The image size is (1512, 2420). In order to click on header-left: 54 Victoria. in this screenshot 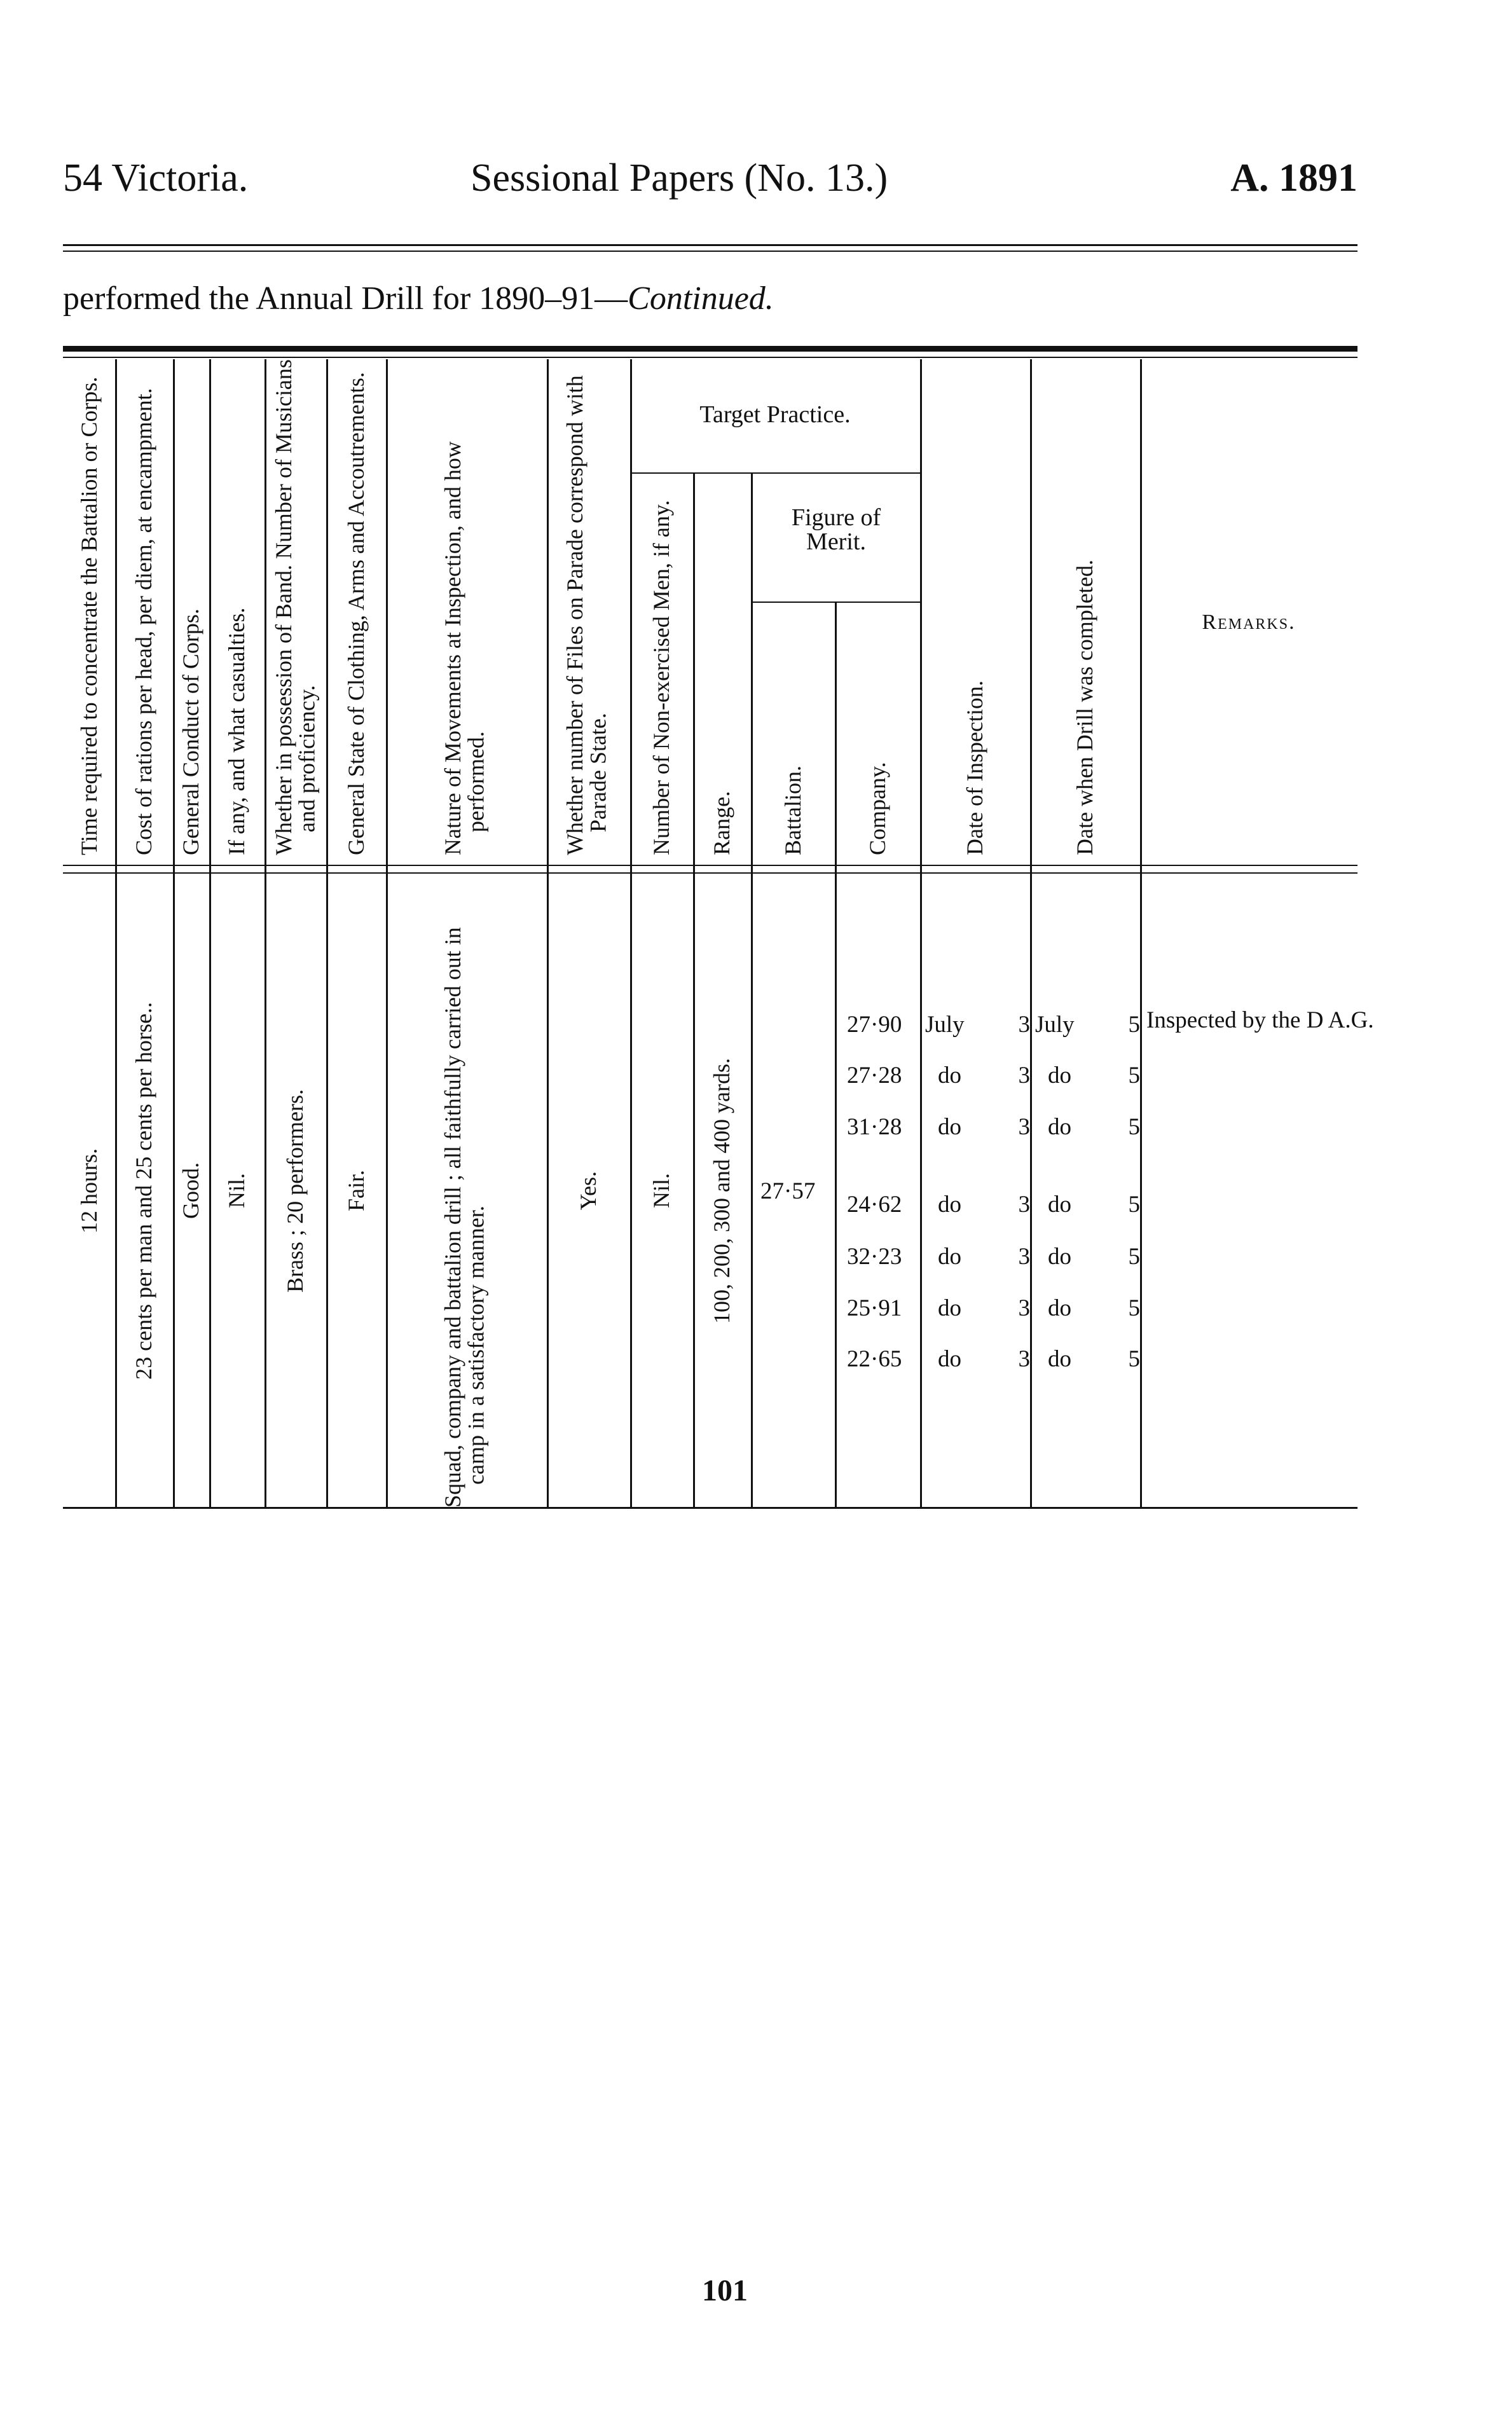, I will do `click(156, 178)`.